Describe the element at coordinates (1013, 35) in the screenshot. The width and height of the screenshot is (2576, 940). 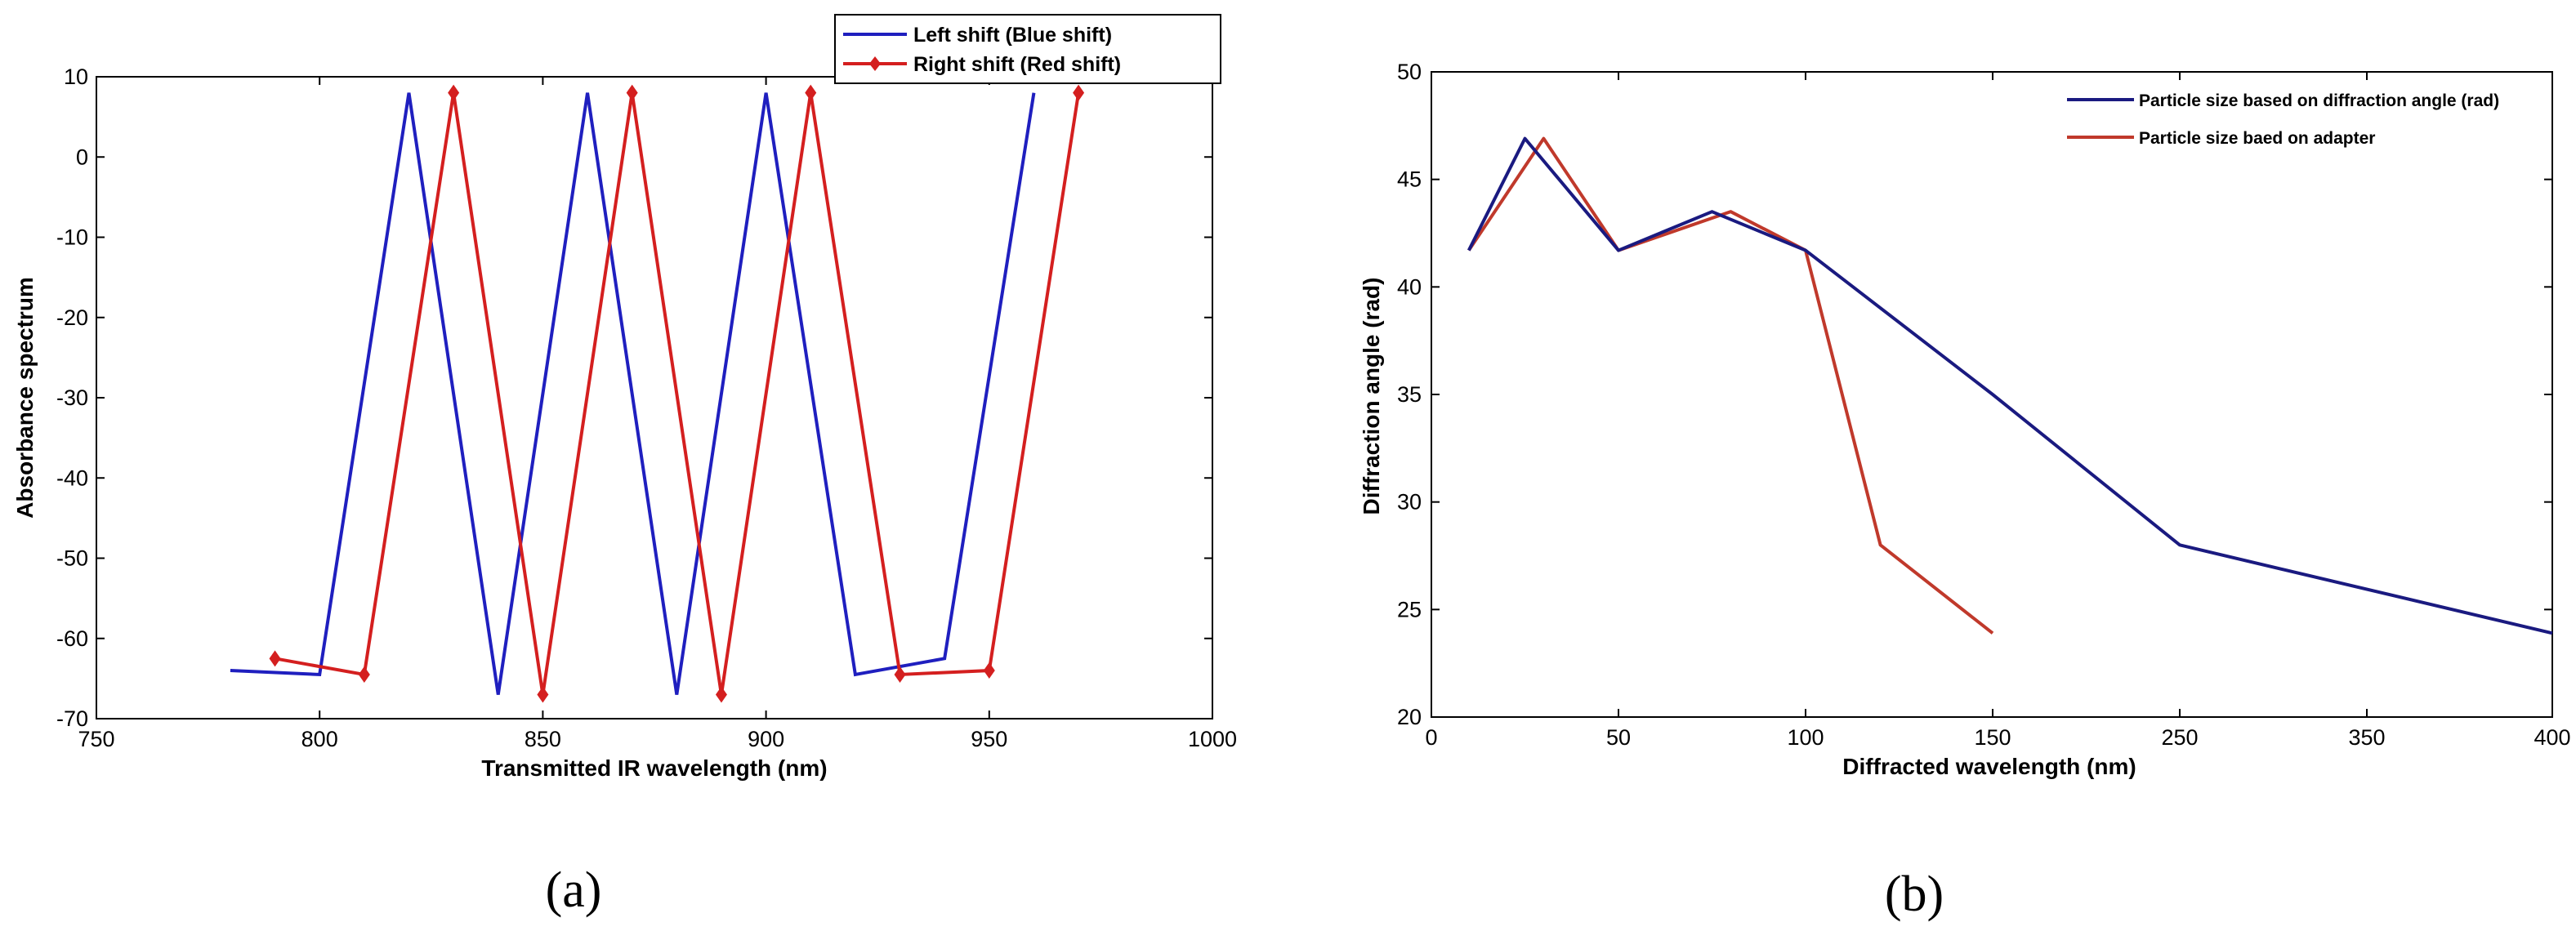
I see `chart-a-legend-label-blue: Left shift (Blue shift)` at that location.